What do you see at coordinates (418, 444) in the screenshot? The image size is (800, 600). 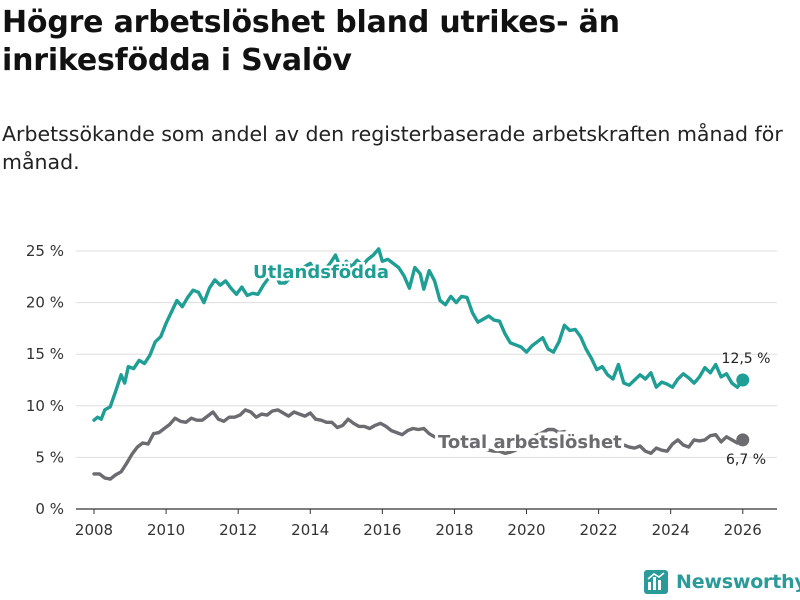 I see `series-line-total-arbetsloshet` at bounding box center [418, 444].